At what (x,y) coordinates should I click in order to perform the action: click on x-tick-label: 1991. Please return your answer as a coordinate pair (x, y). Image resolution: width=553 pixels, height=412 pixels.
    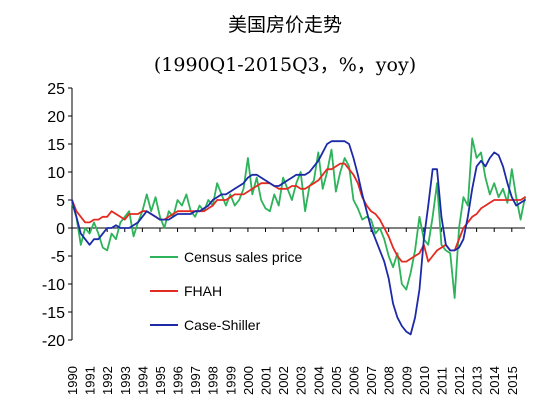
    Looking at the image, I should click on (90, 380).